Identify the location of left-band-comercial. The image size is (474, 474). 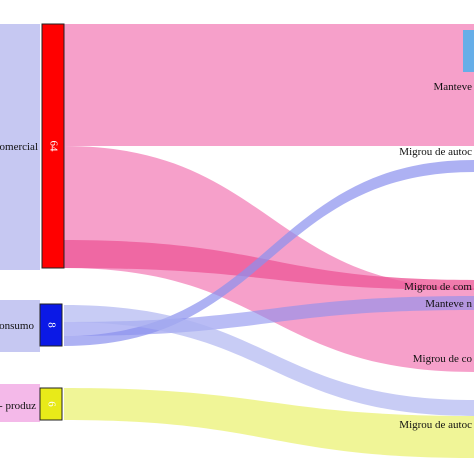
(20, 147).